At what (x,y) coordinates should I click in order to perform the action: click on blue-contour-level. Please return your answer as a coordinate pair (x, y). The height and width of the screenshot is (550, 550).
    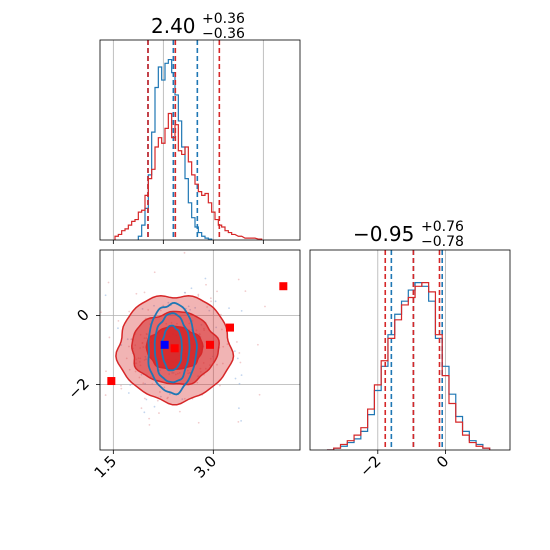
    Looking at the image, I should click on (172, 348).